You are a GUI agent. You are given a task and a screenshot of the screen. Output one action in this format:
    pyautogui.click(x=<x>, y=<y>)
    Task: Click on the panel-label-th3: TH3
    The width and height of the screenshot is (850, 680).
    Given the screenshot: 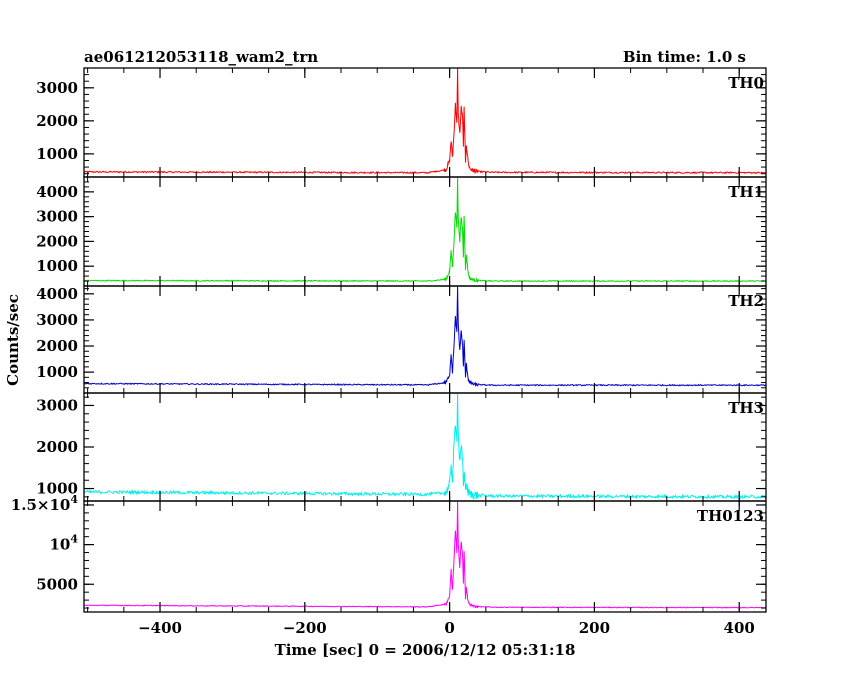 What is the action you would take?
    pyautogui.click(x=746, y=408)
    